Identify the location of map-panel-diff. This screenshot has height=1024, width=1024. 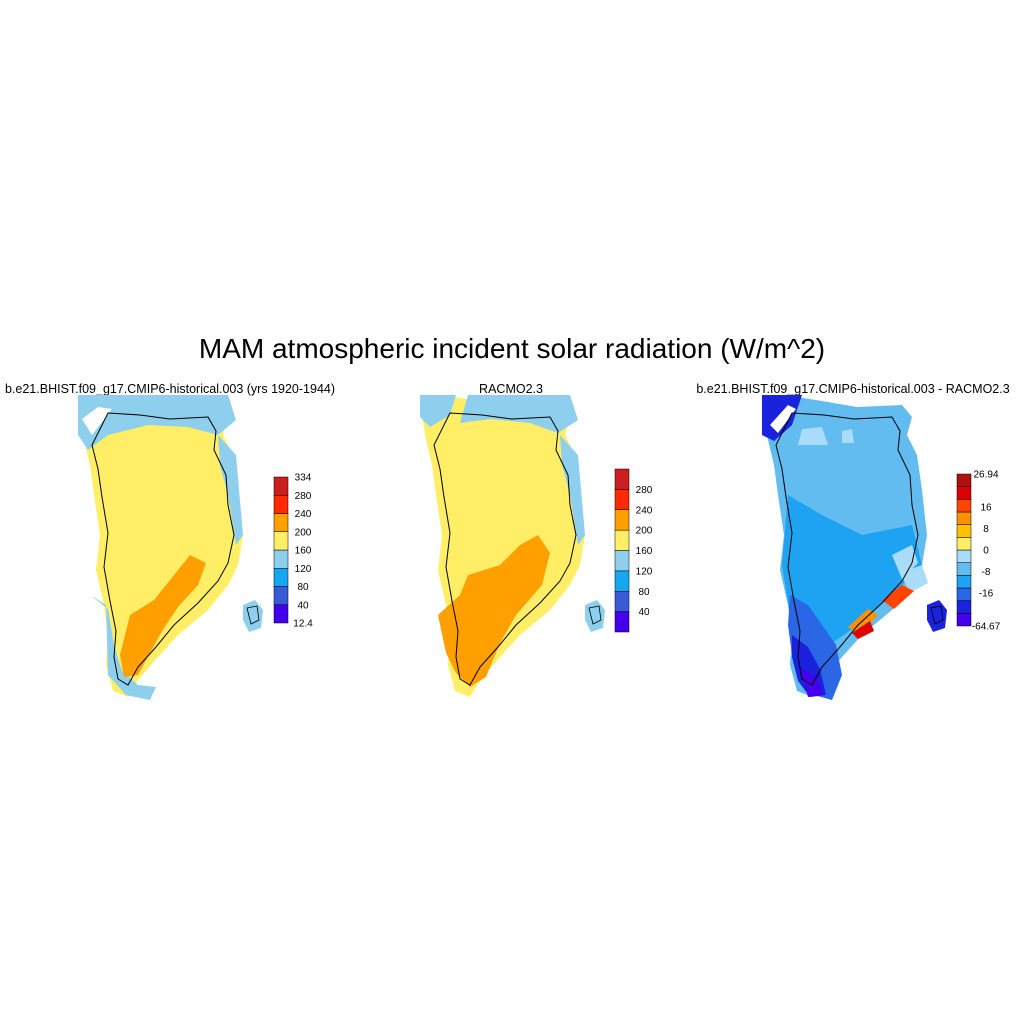
(854, 547).